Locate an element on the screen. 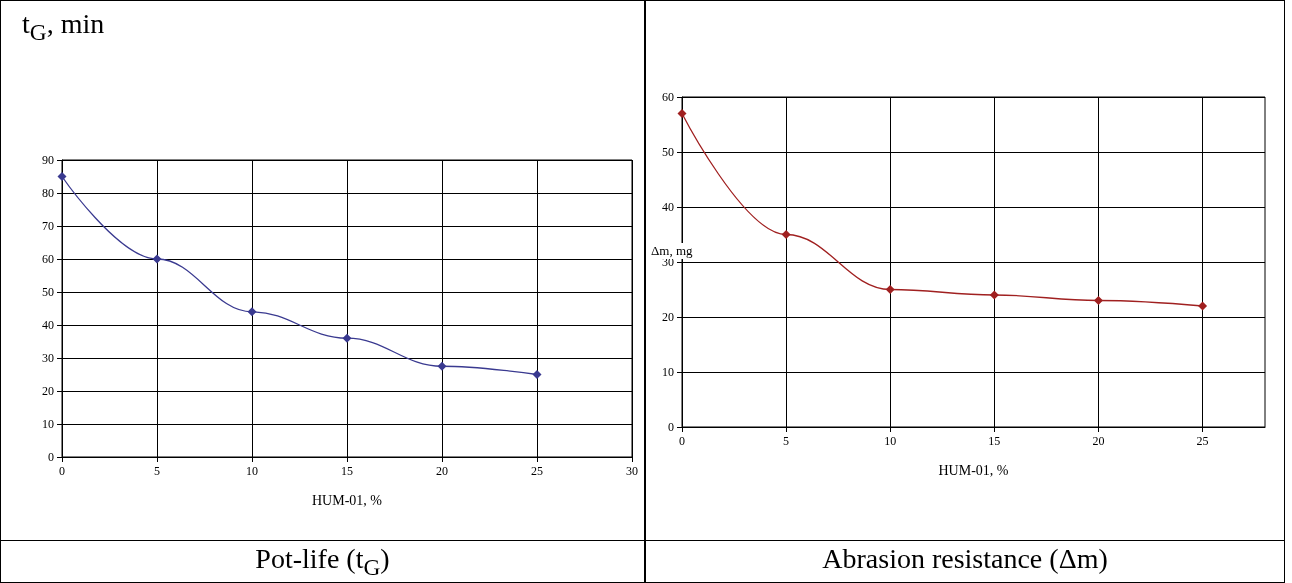 Image resolution: width=1292 pixels, height=583 pixels. y-axis-title: t$_{G}$, min is located at coordinates (63, 27).